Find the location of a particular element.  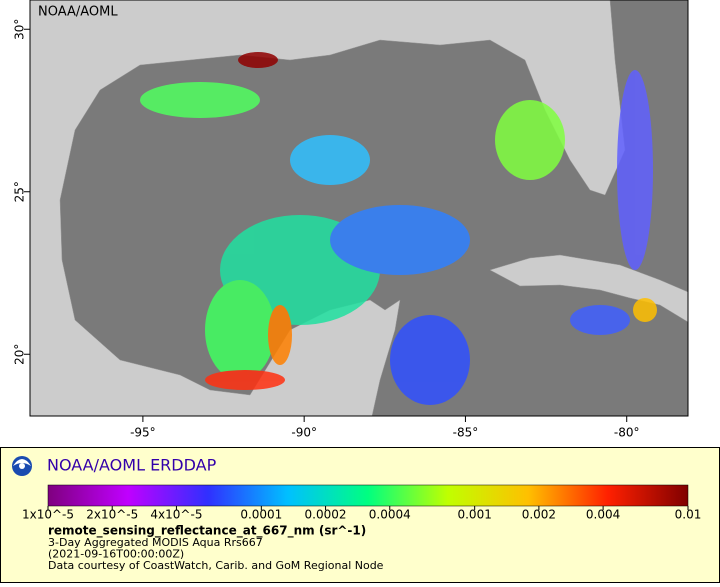

colorbar-label: 0.01 is located at coordinates (688, 515).